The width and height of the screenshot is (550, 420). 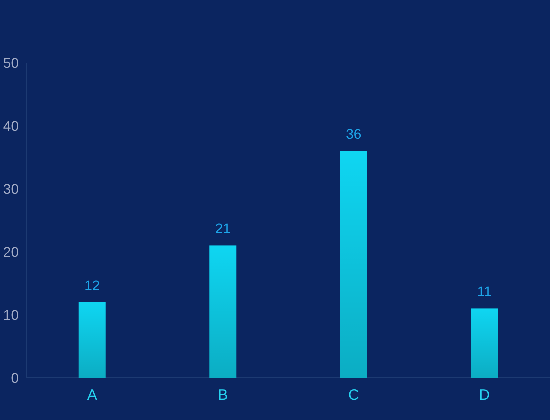 What do you see at coordinates (223, 395) in the screenshot?
I see `x-tick-label: B` at bounding box center [223, 395].